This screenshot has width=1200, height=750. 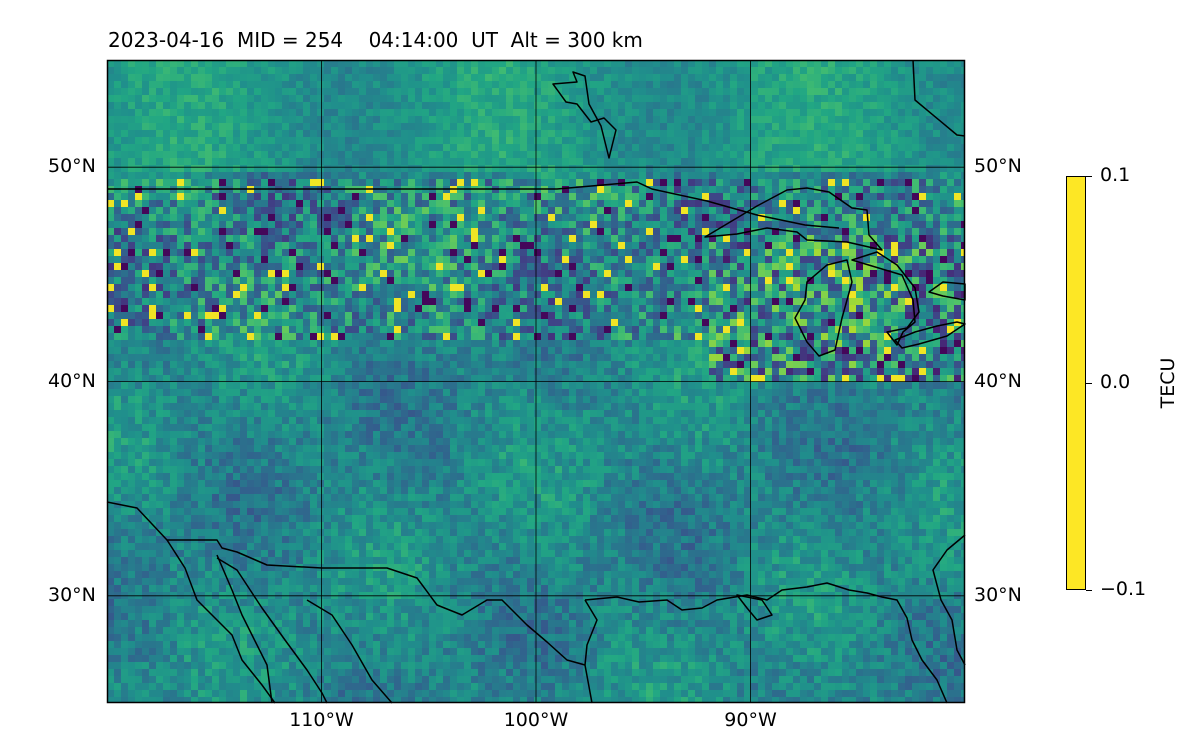 I want to click on florida-keys-coast, so click(x=754, y=607).